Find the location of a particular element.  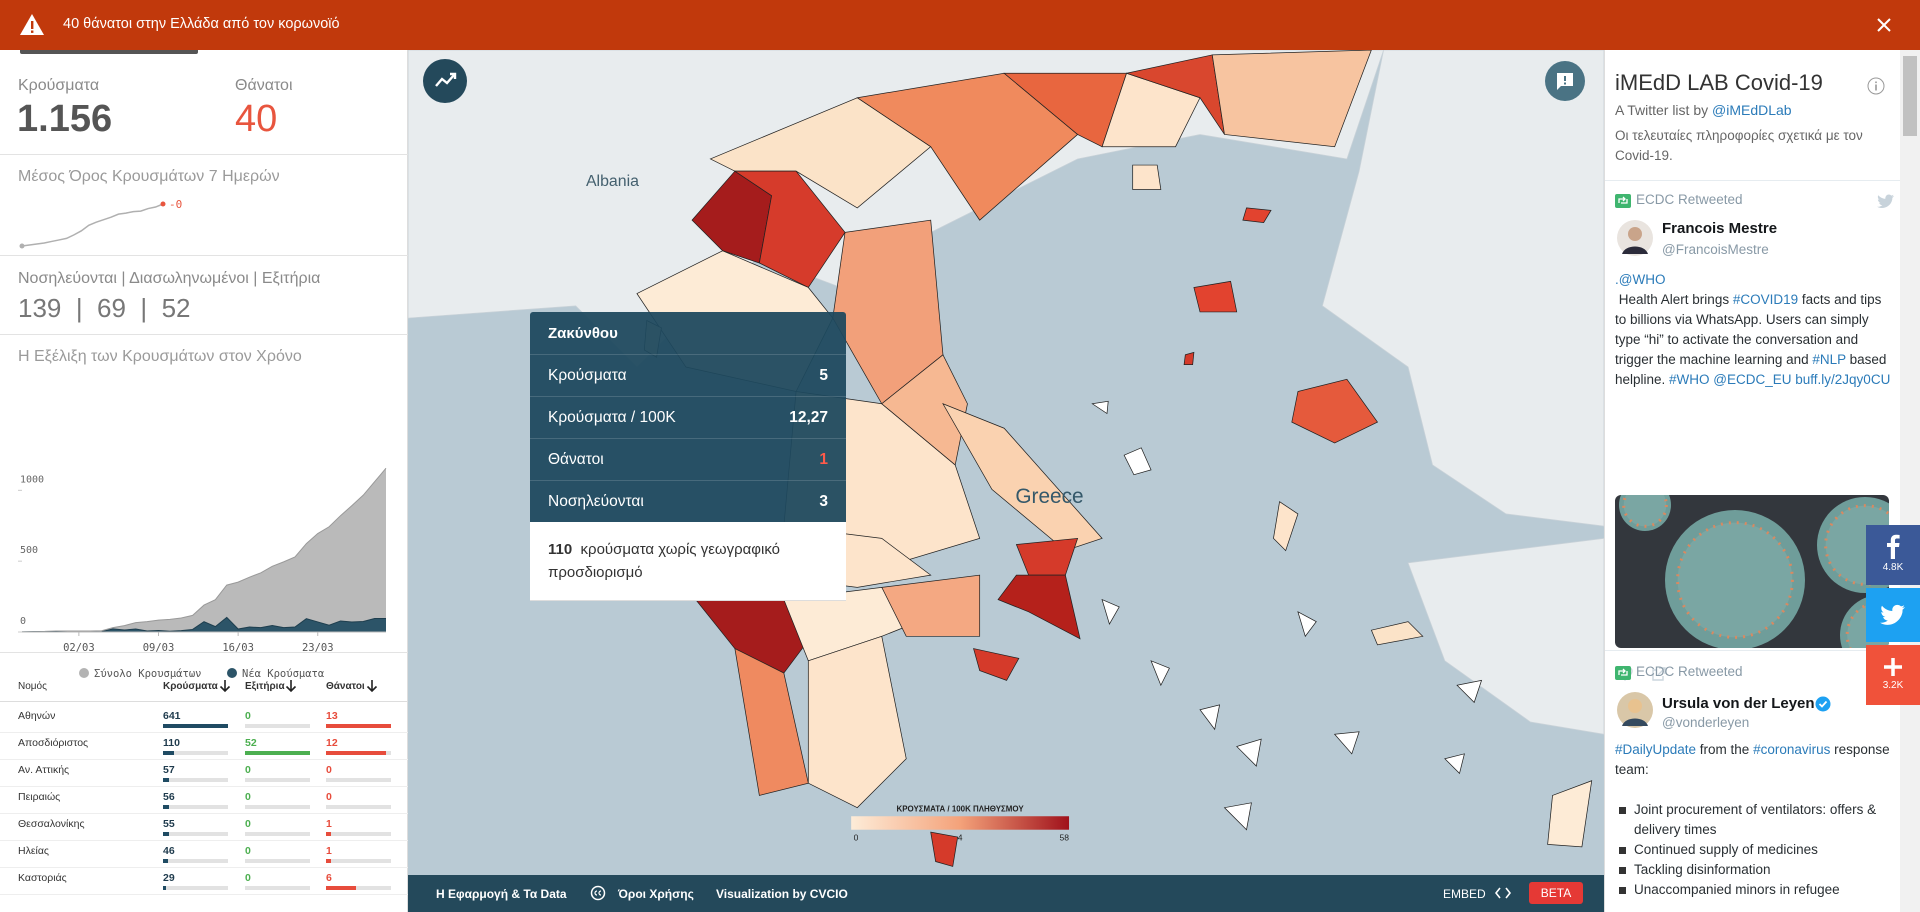

table-number: 13 is located at coordinates (332, 716).